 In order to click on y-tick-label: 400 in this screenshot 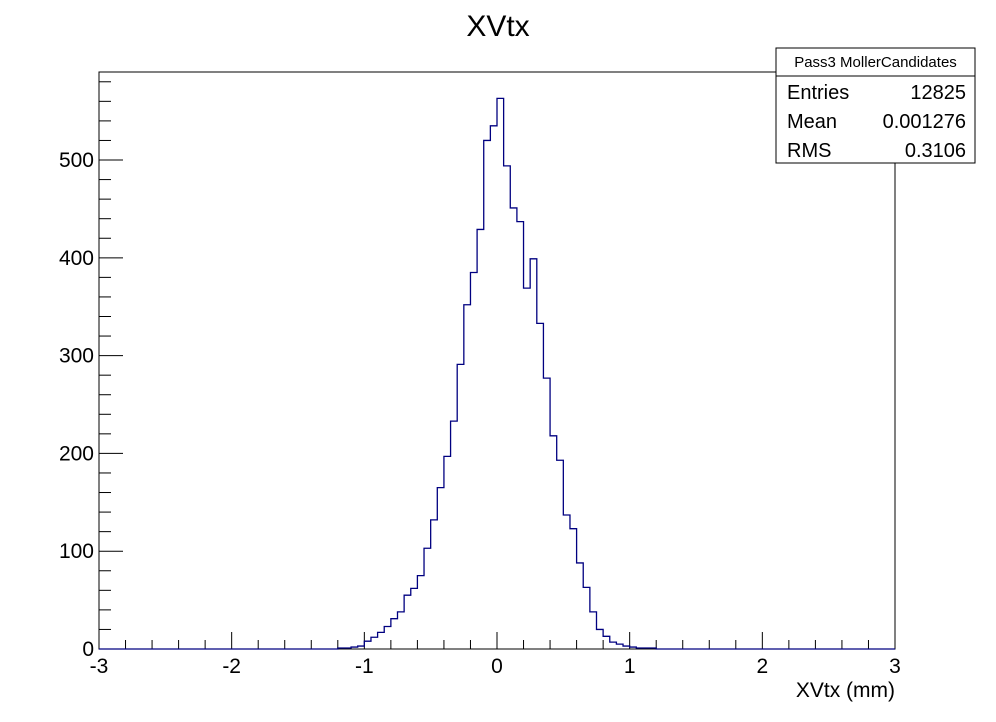, I will do `click(76, 258)`.